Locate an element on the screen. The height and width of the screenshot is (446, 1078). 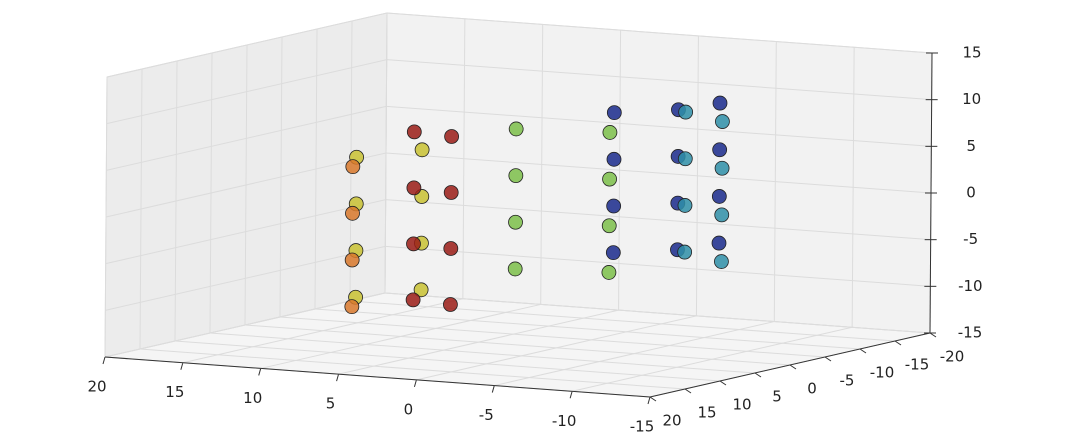
x-tick-label: -10 is located at coordinates (564, 421).